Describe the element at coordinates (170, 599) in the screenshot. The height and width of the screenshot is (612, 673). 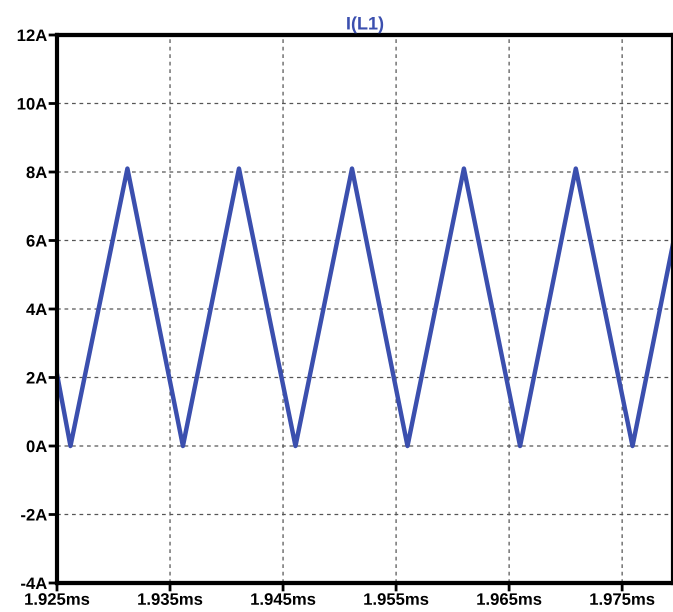
I see `x-tick-label: 1.935ms` at that location.